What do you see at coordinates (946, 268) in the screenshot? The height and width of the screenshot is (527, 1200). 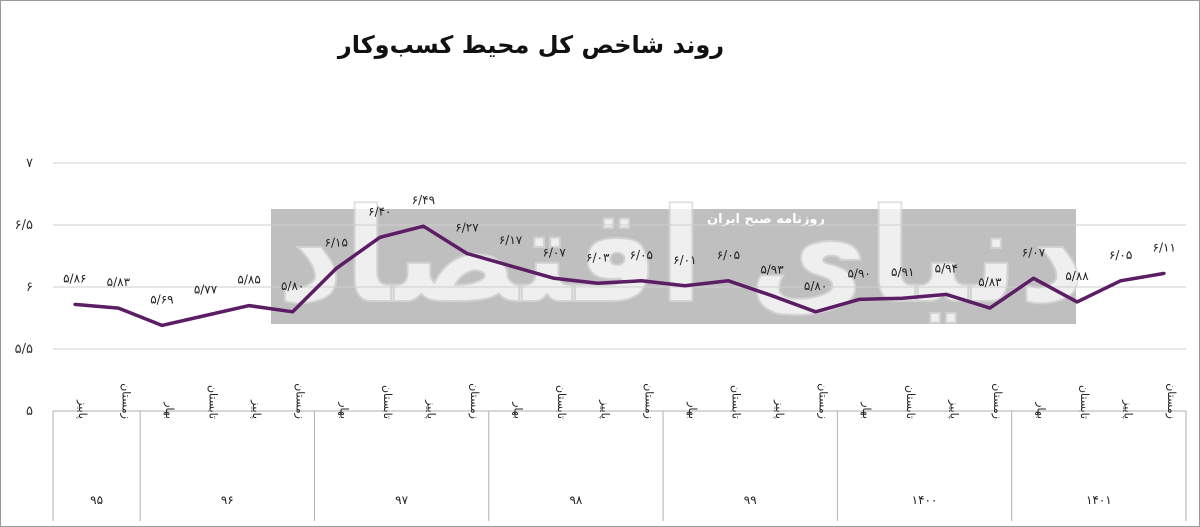 I see `data-label: ۵/۹۴` at bounding box center [946, 268].